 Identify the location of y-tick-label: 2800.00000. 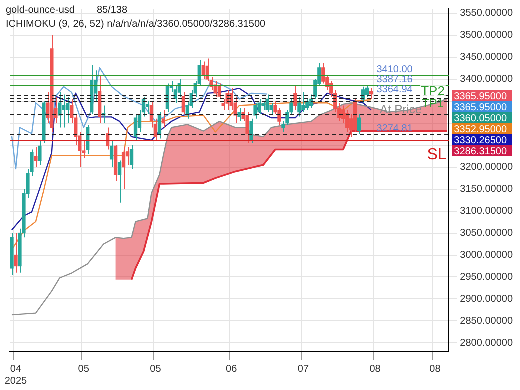
(487, 343).